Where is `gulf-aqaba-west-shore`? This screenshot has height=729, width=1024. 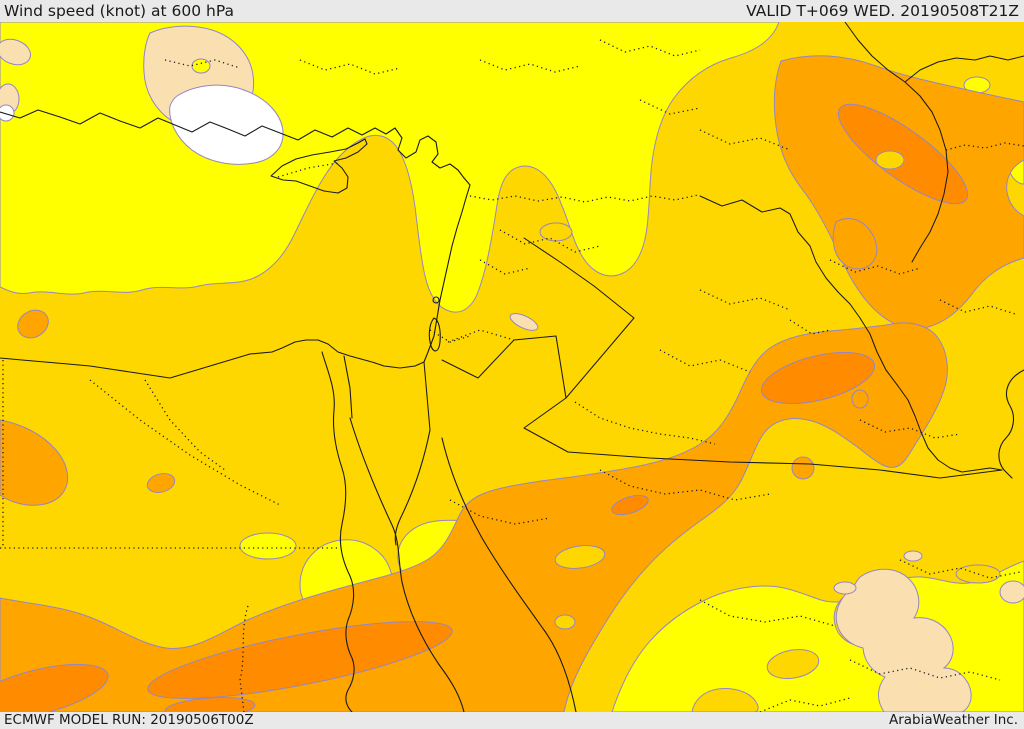
gulf-aqaba-west-shore is located at coordinates (412, 487).